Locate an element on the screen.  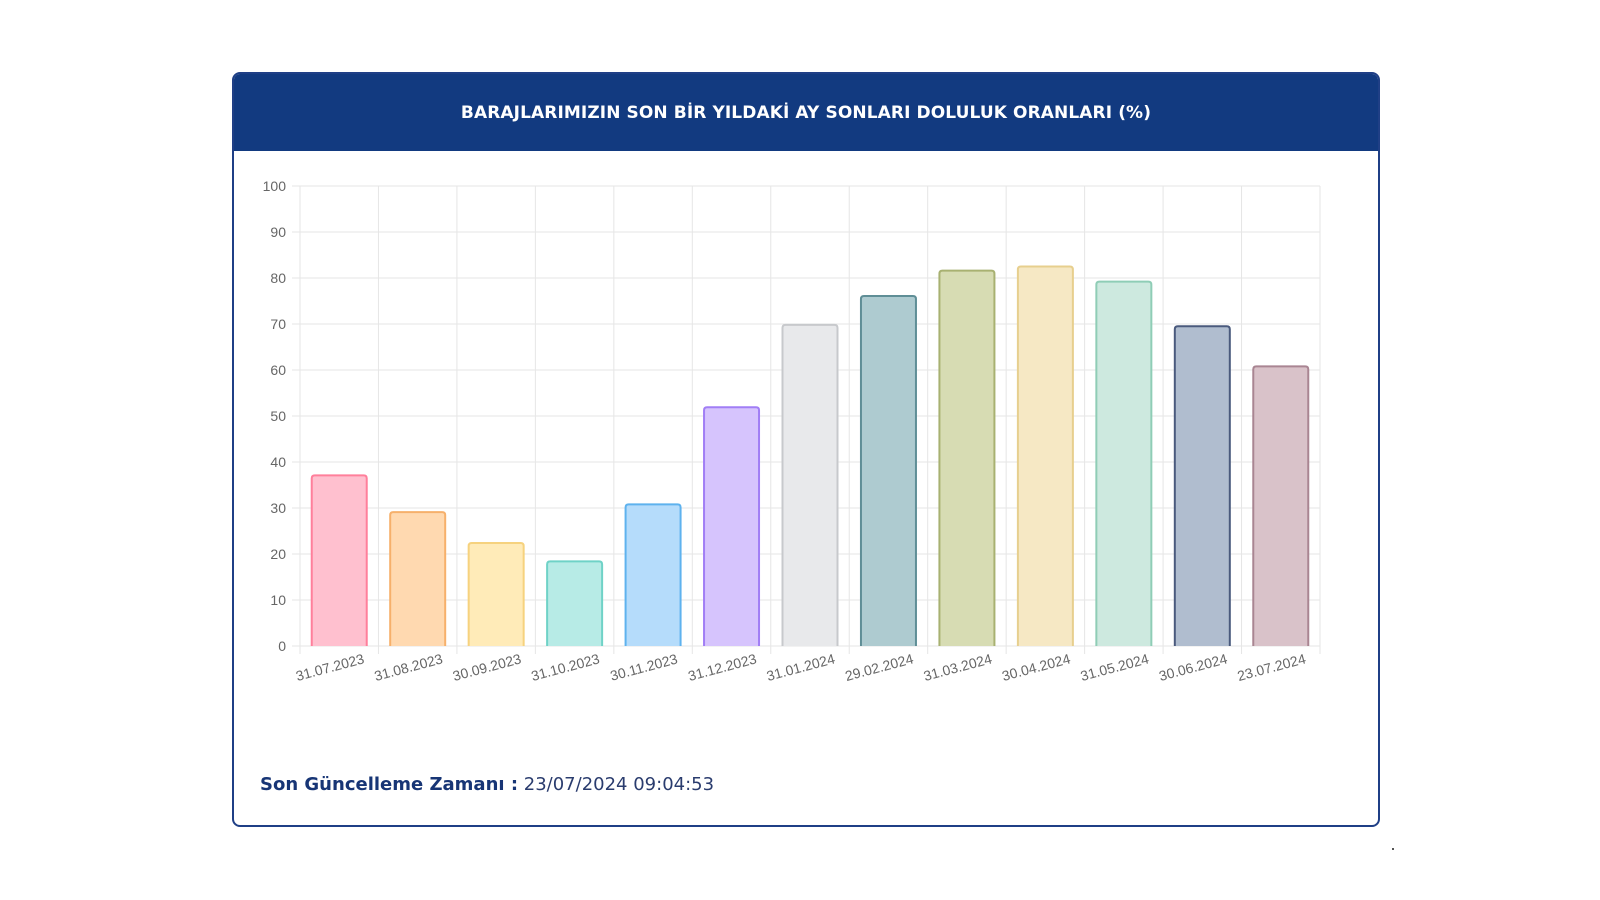
y-tick-label: 30 is located at coordinates (278, 508).